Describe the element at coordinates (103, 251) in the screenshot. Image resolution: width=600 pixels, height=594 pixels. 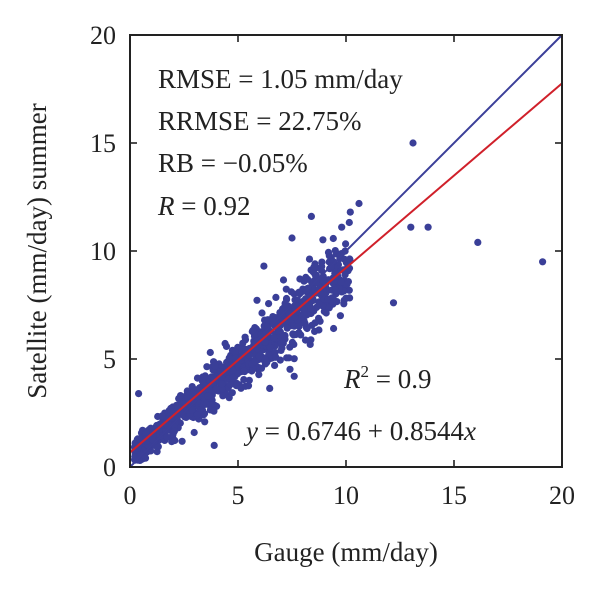
I see `y-tick-label: 10` at that location.